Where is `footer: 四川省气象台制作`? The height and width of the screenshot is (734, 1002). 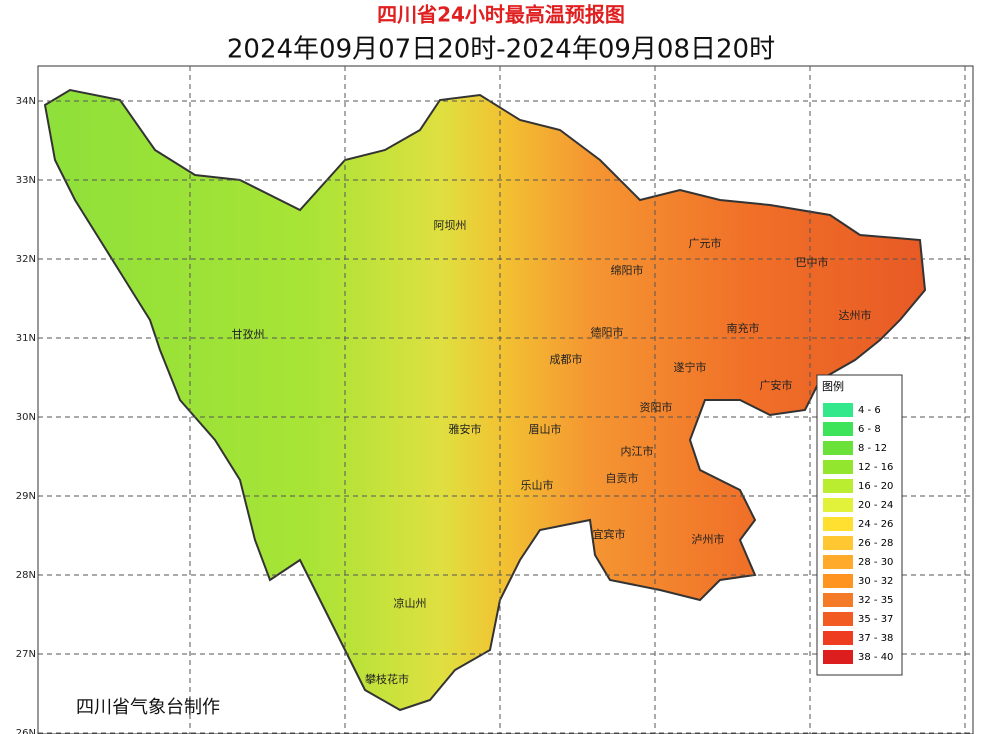
footer: 四川省气象台制作 is located at coordinates (148, 707).